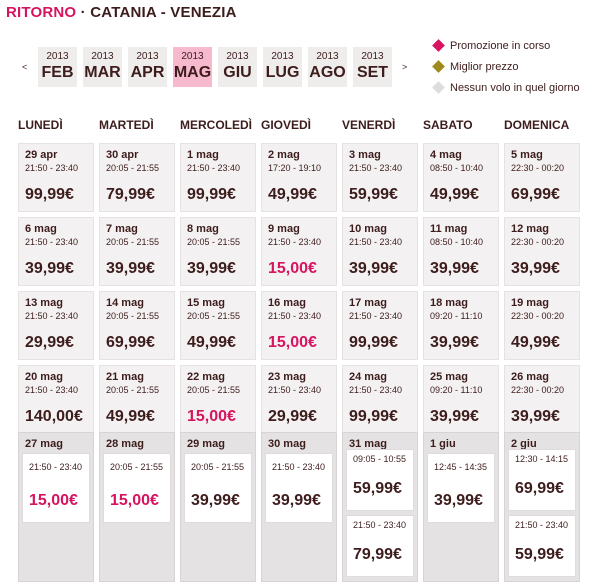 This screenshot has width=598, height=587. I want to click on day-cell: 2 mag 17:20 - 19:10 49,99€, so click(299, 177).